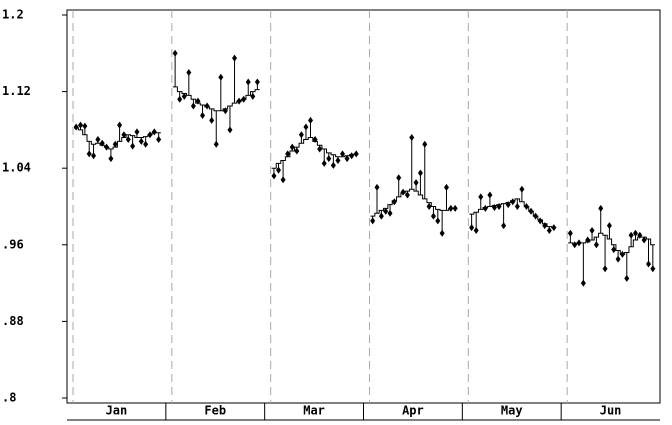  Describe the element at coordinates (413, 411) in the screenshot. I see `x-tick-label: Apr` at that location.